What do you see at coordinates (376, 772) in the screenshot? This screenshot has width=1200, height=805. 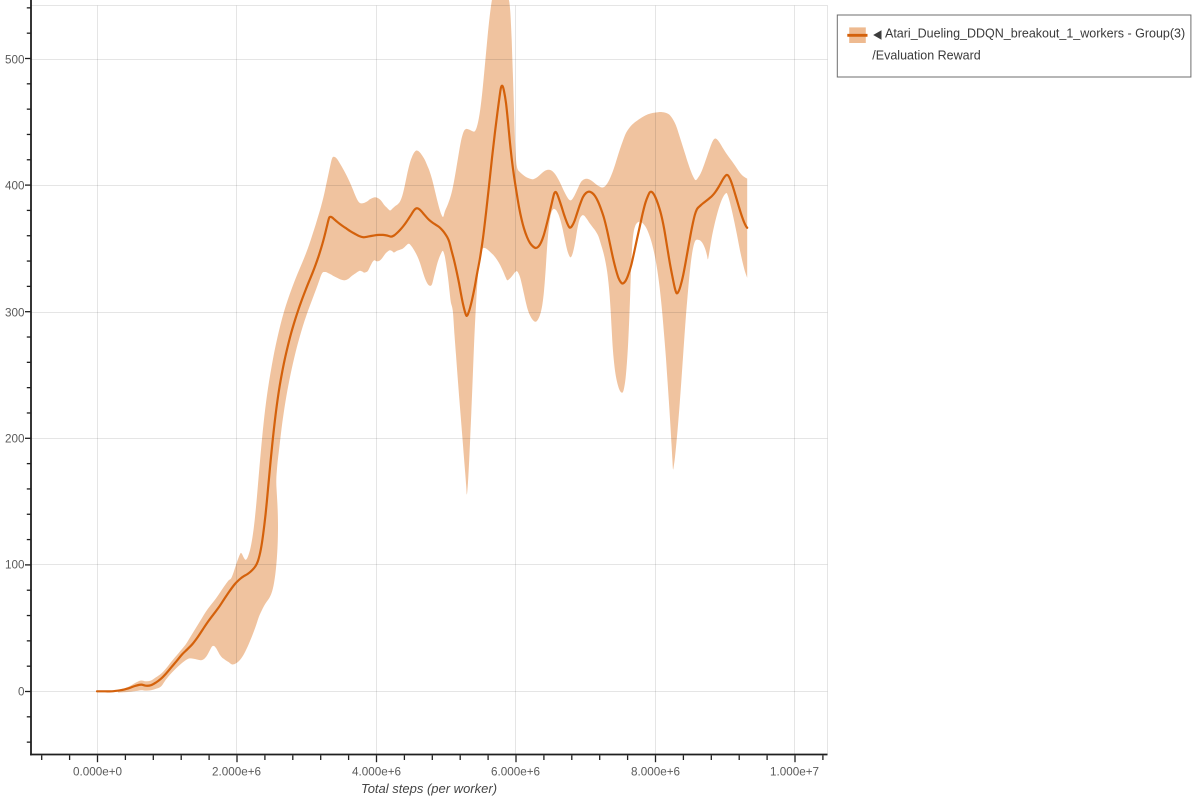 I see `svg-text: 4.000e+6` at bounding box center [376, 772].